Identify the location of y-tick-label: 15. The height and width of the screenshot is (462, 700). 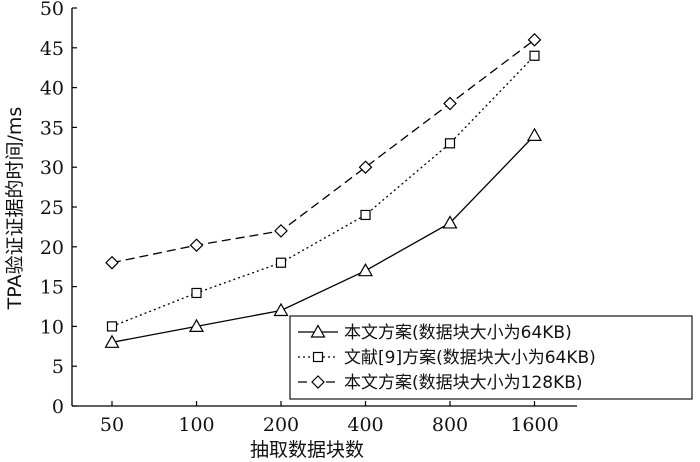
(52, 288).